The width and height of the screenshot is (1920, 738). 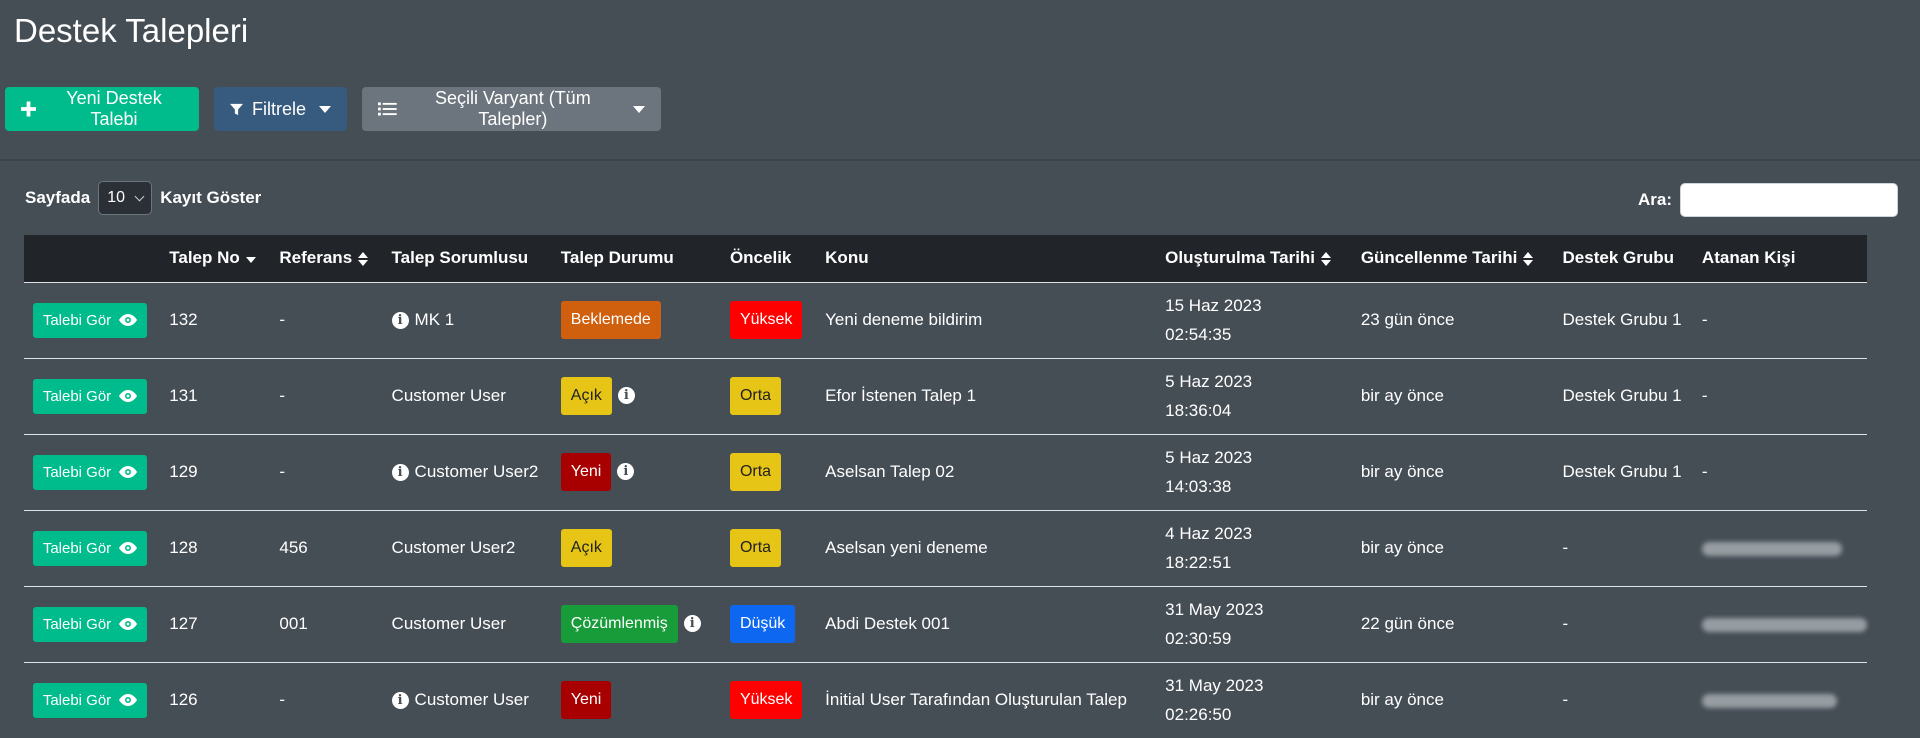 I want to click on col-header-ticket-no: Talep No, so click(x=224, y=258).